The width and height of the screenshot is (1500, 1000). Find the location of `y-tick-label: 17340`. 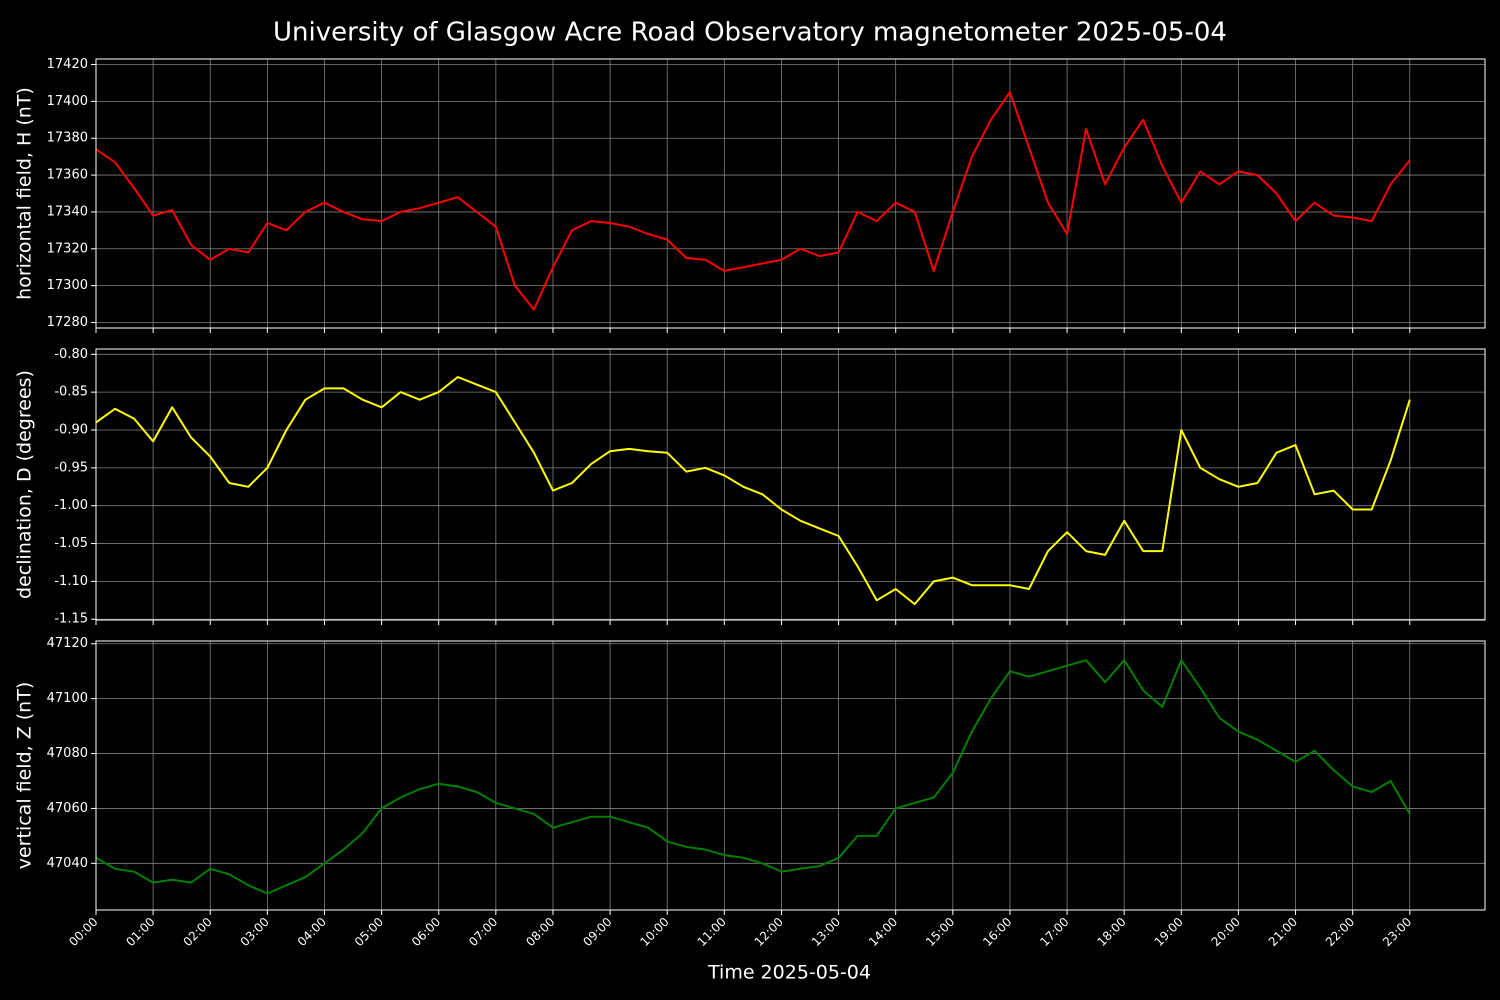

y-tick-label: 17340 is located at coordinates (67, 211).